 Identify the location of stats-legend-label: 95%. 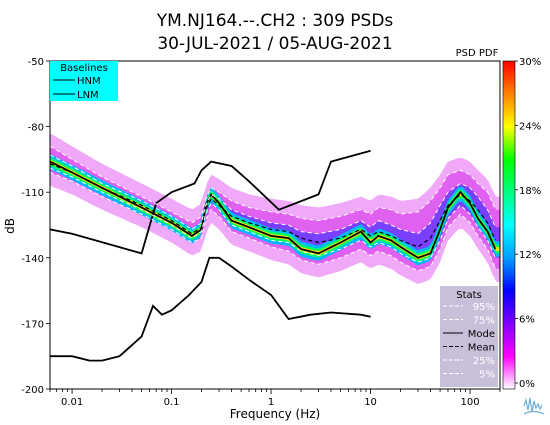
(484, 307).